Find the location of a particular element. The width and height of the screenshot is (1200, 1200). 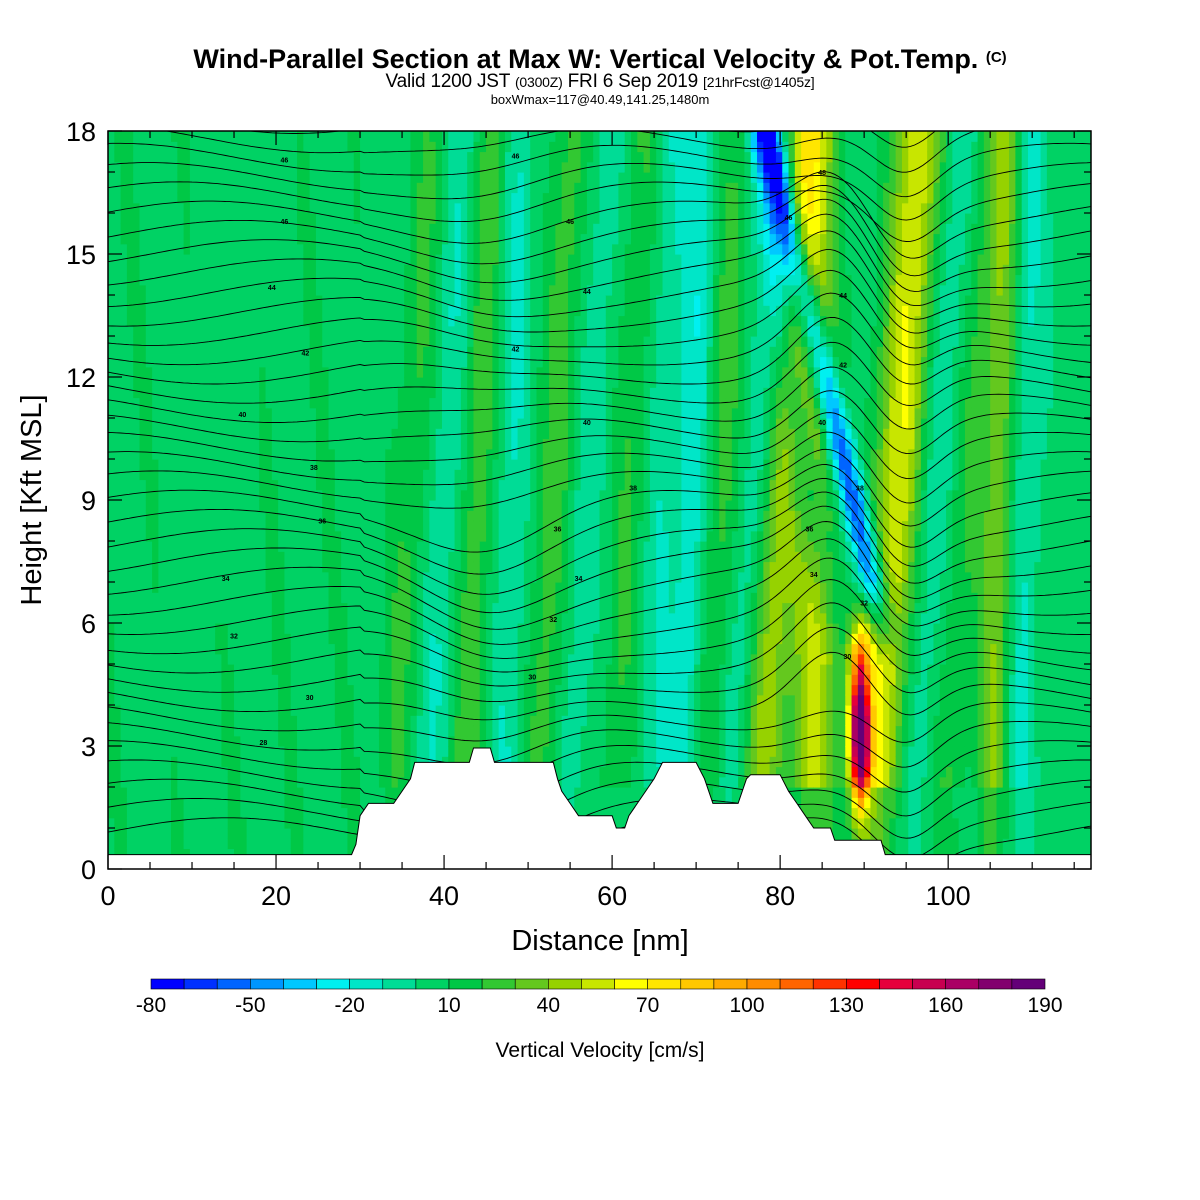

box-info: boxWmax=117@40.49,141.25,1480m is located at coordinates (600, 99).